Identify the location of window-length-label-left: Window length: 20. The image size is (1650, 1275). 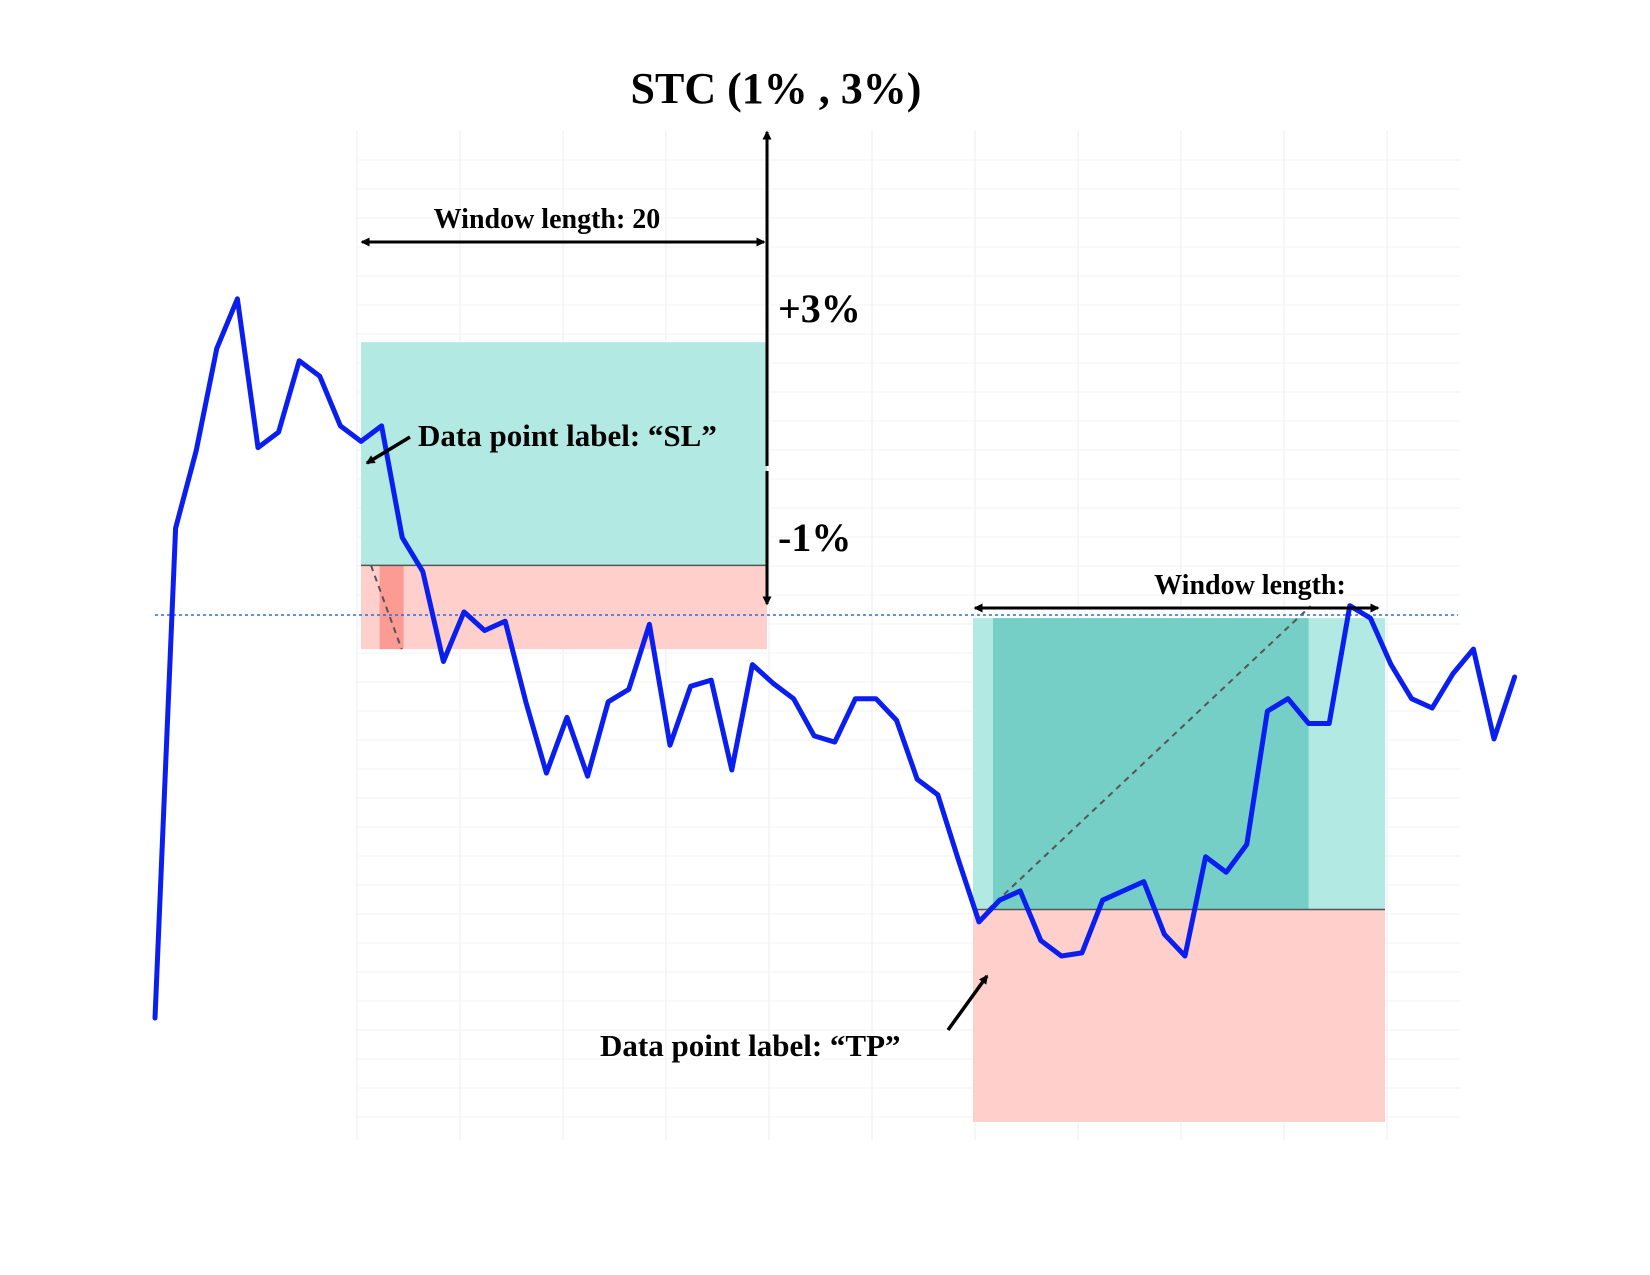
(547, 219).